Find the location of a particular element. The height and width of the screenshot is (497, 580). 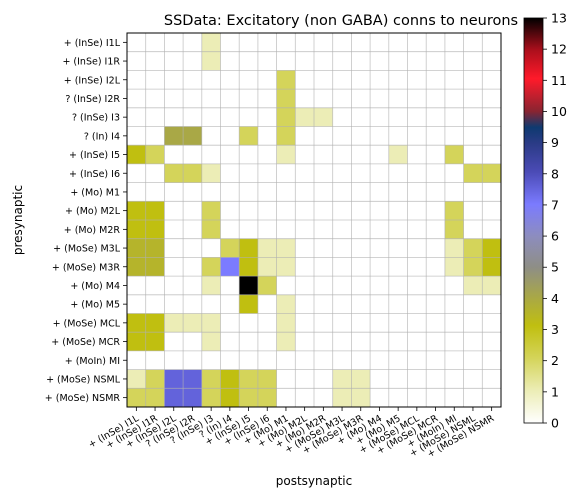

colorbar-tick-label: 13 is located at coordinates (559, 18).